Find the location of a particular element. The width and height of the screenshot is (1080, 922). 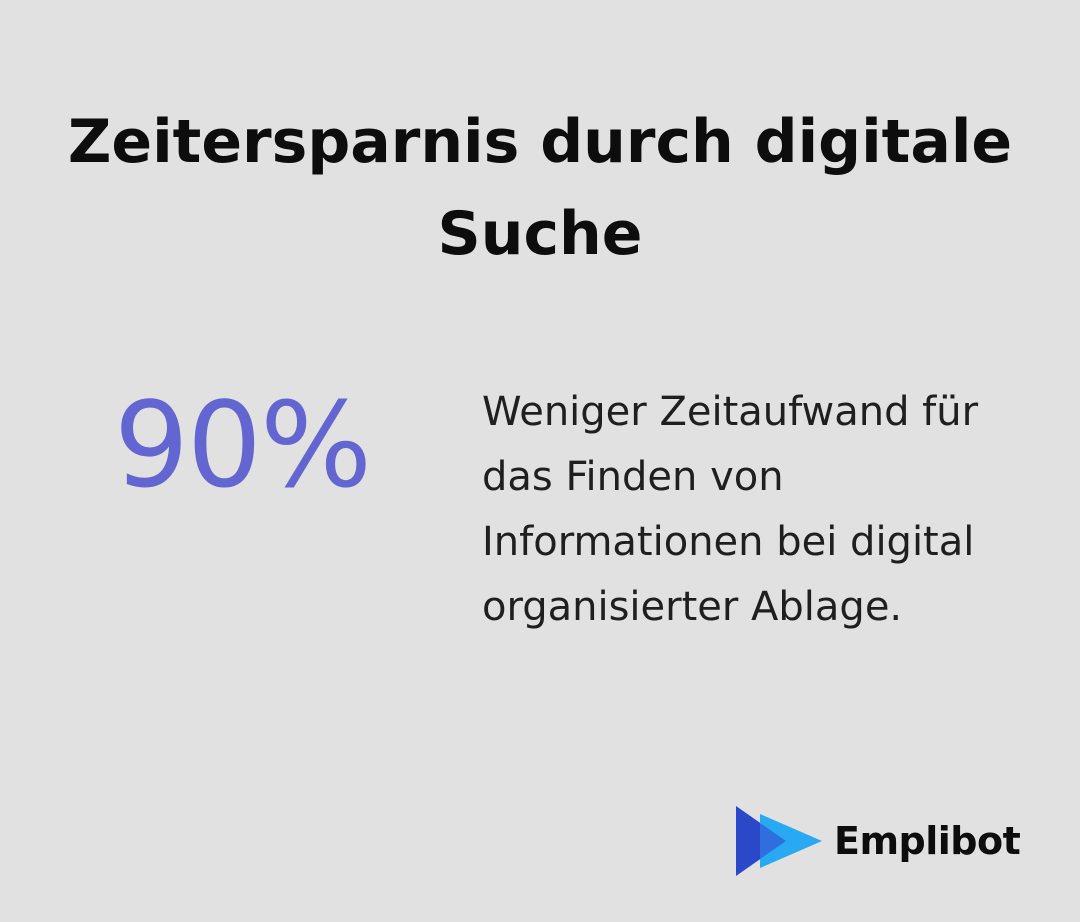

stat-value: 90% is located at coordinates (242, 445).